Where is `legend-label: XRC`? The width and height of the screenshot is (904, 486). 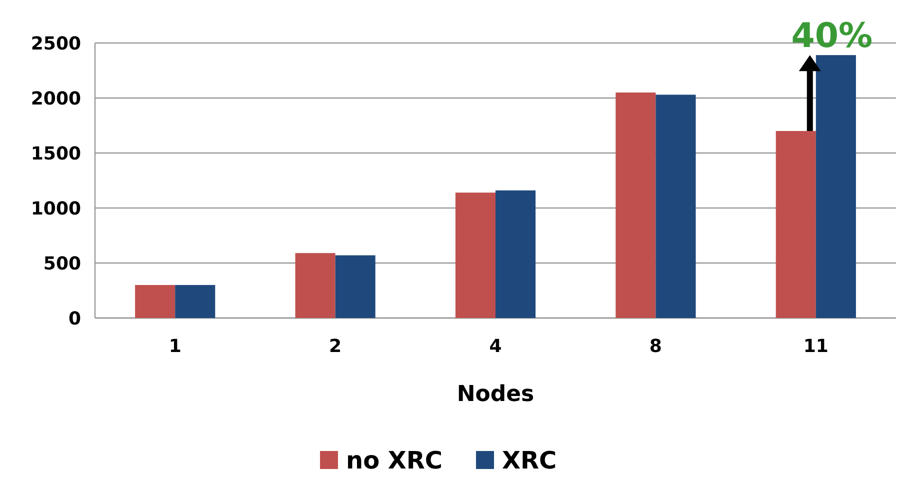
legend-label: XRC is located at coordinates (529, 460).